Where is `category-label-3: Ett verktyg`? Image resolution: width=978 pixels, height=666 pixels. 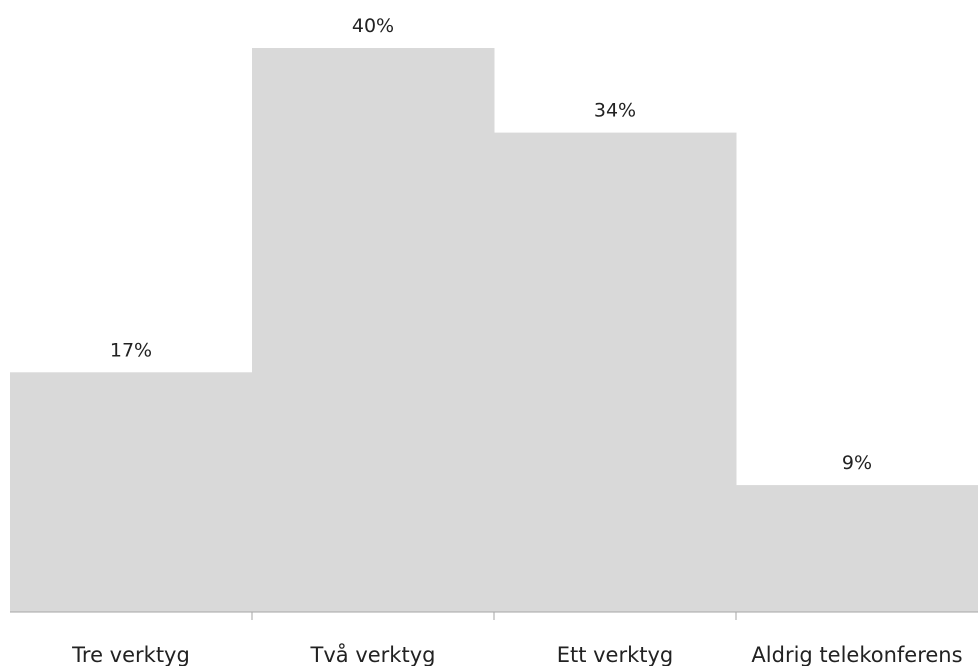
category-label-3: Ett verktyg is located at coordinates (615, 654).